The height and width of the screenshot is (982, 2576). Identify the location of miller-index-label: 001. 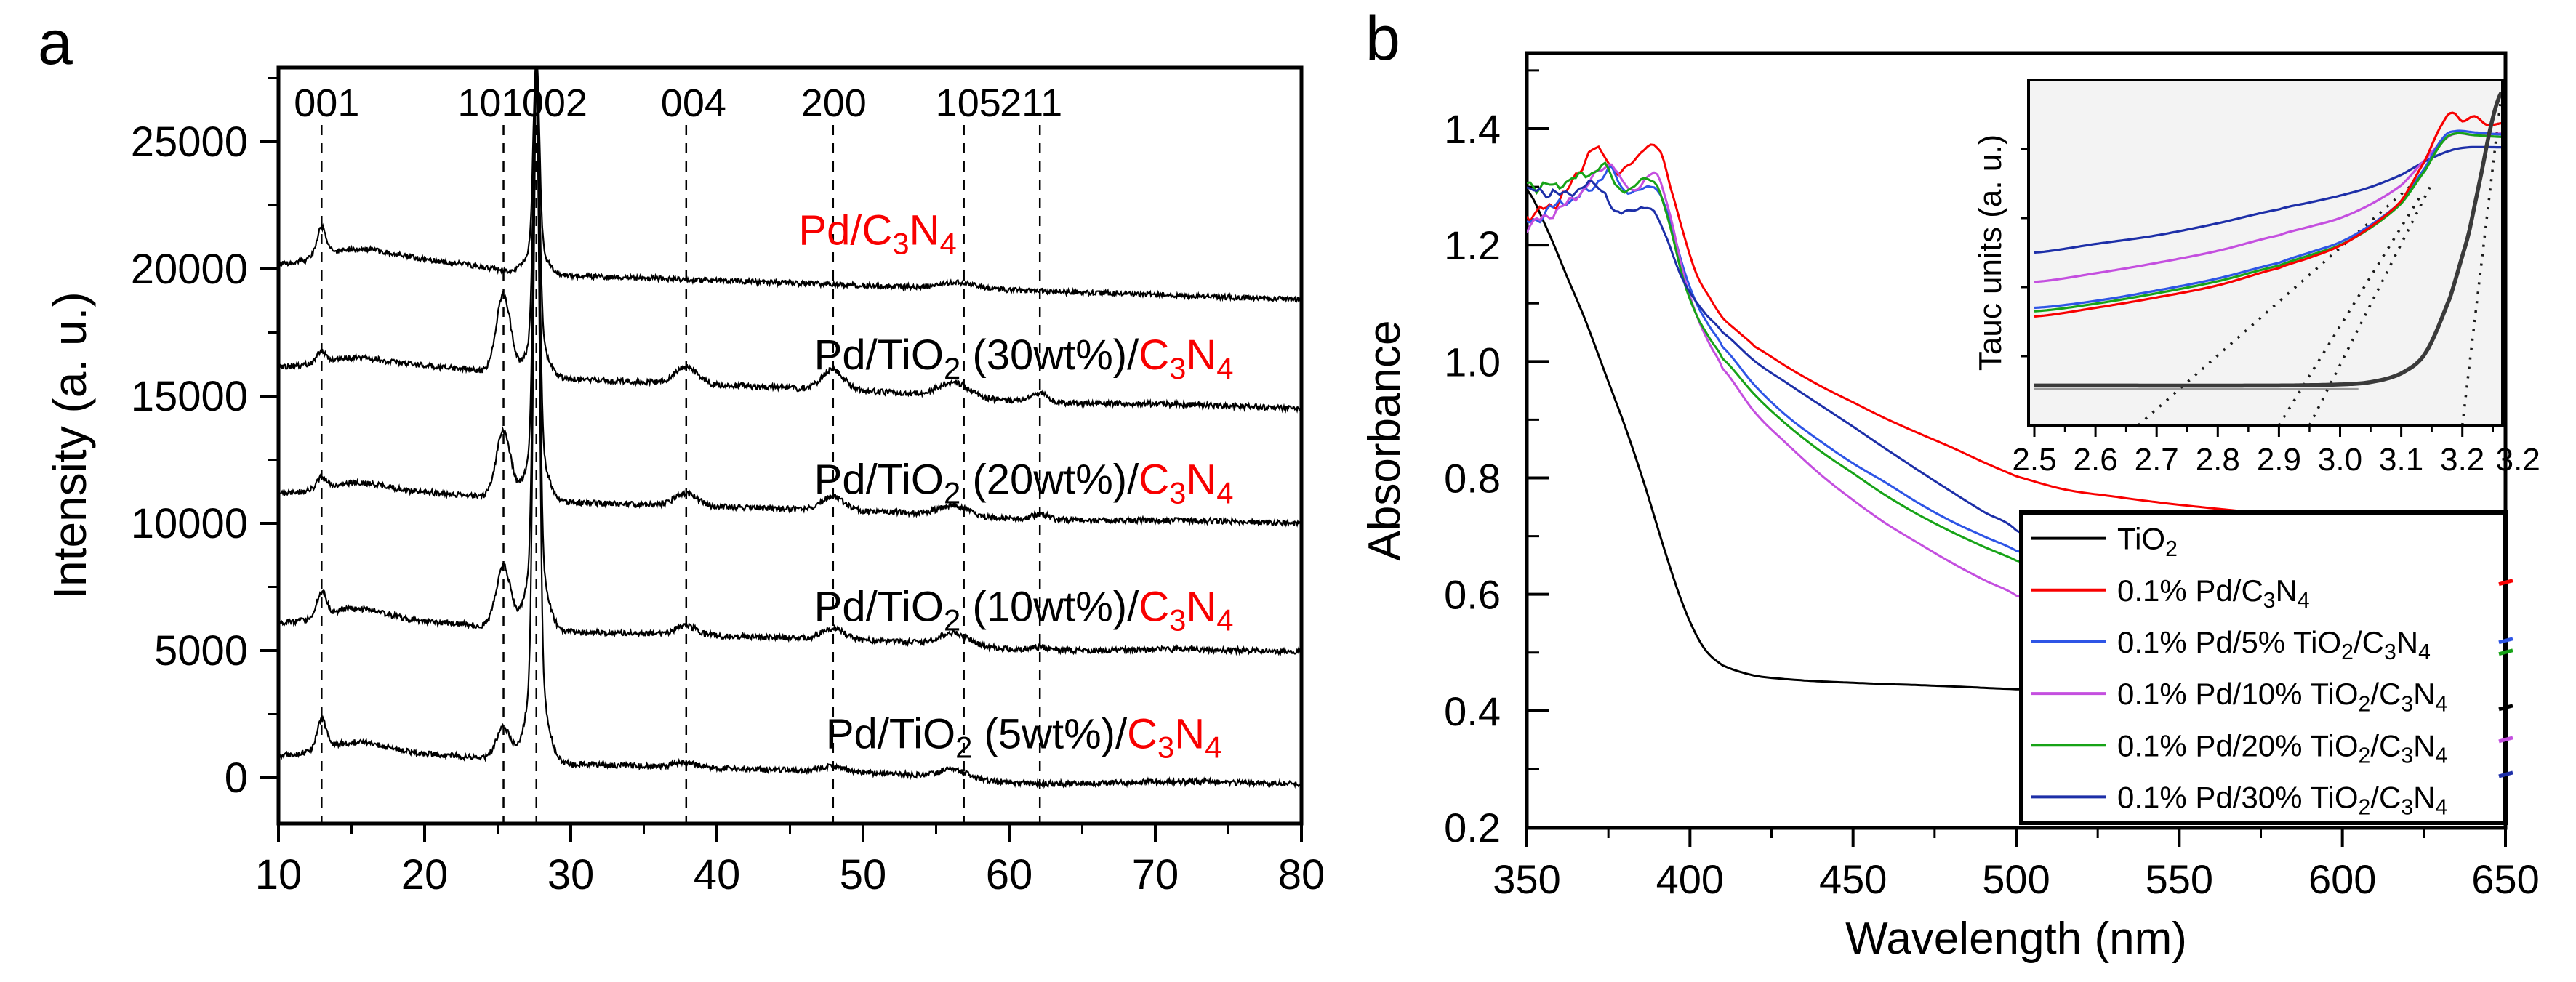
(326, 103).